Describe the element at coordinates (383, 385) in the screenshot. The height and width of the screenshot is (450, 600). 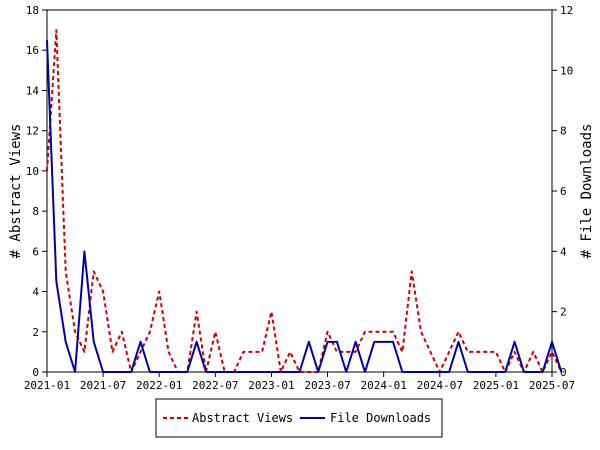
I see `x-axis-tick-label: 2024-01` at that location.